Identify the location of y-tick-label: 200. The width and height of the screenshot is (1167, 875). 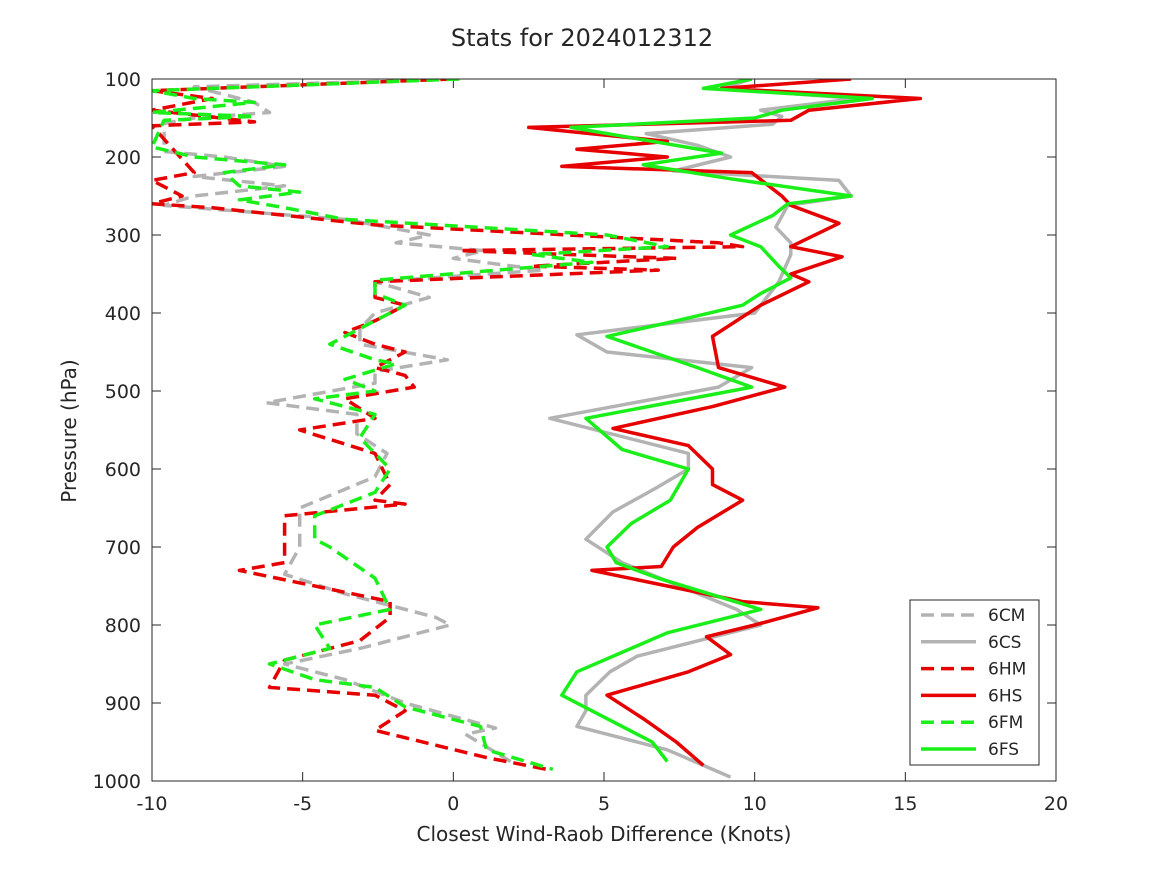
(123, 158).